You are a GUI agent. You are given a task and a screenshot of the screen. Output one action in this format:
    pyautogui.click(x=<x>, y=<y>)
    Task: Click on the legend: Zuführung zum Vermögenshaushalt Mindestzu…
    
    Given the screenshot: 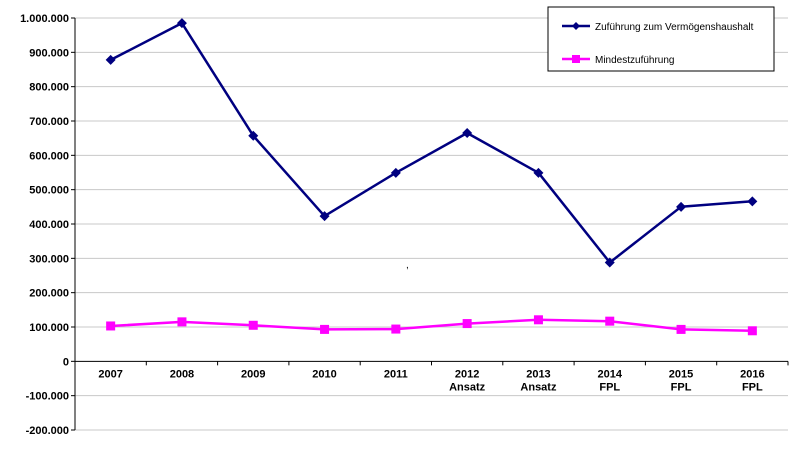 What is the action you would take?
    pyautogui.click(x=661, y=39)
    